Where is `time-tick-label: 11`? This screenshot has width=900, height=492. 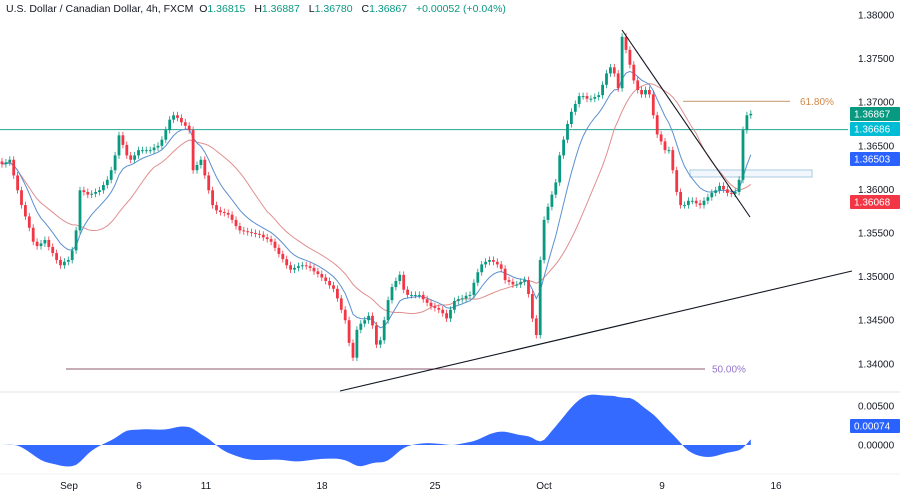
time-tick-label: 11 is located at coordinates (206, 486).